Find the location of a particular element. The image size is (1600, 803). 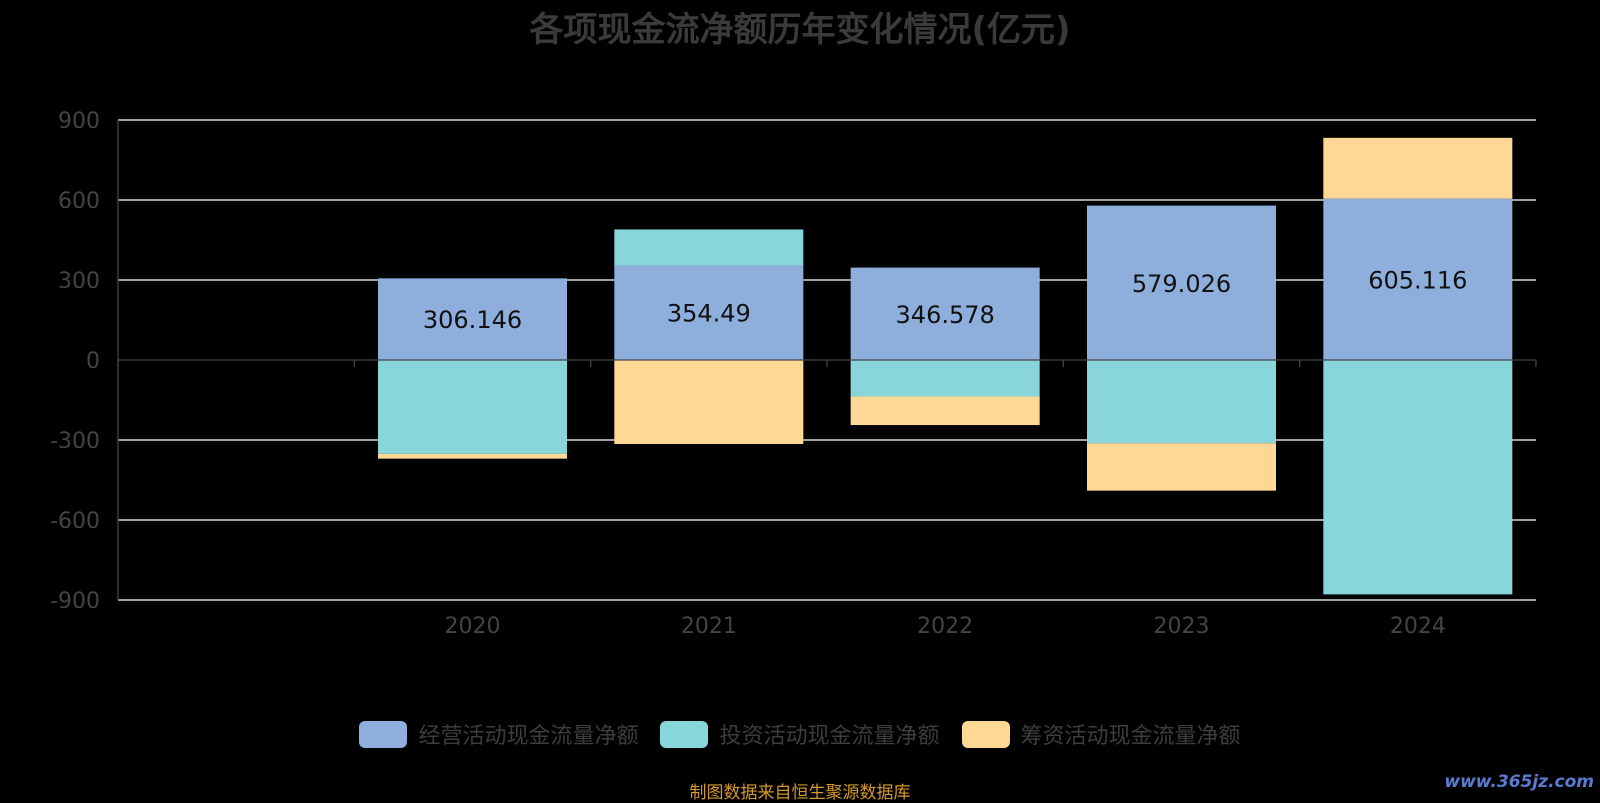

legend-item-operating: 经营活动现金流量净额 is located at coordinates (498, 734).